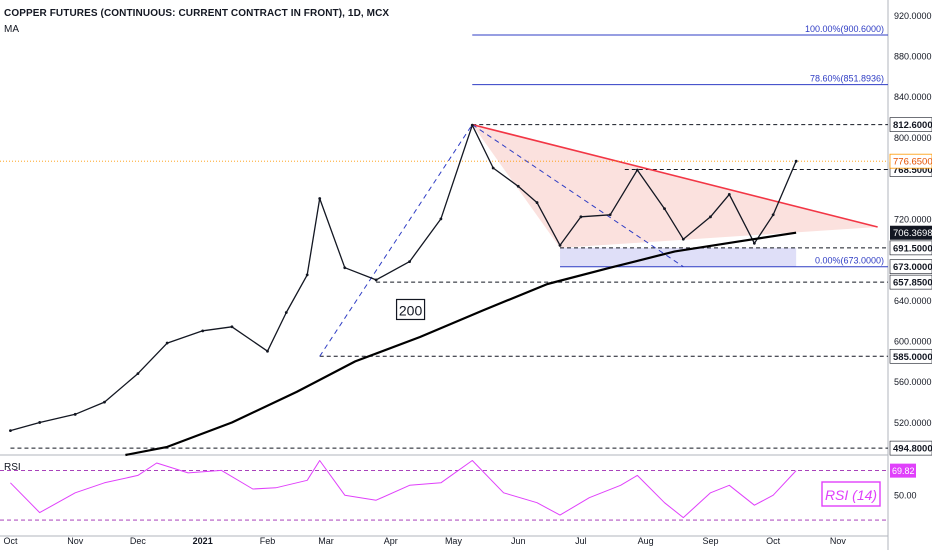  I want to click on resistance-trendline, so click(675, 175).